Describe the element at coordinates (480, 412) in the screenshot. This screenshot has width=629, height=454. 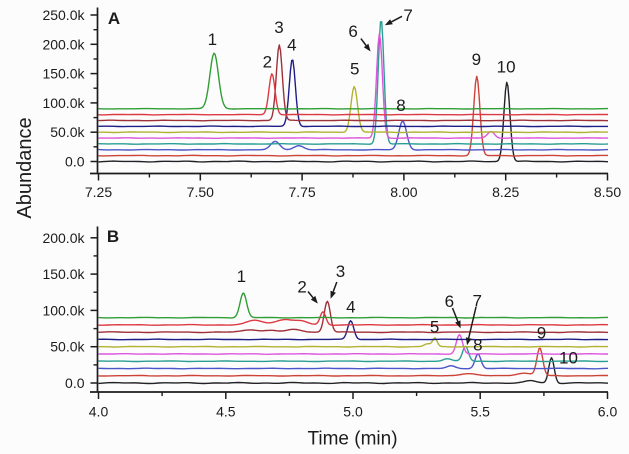
I see `svg-text: 5.5` at that location.